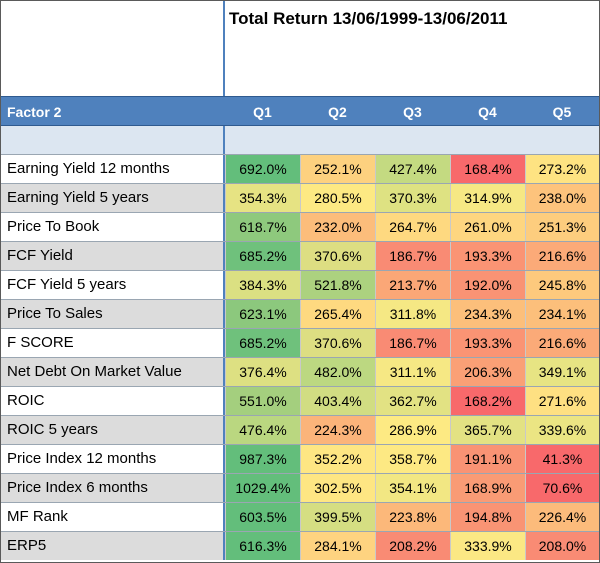 The width and height of the screenshot is (600, 563). I want to click on table-cell-q1: 476.4%, so click(262, 430).